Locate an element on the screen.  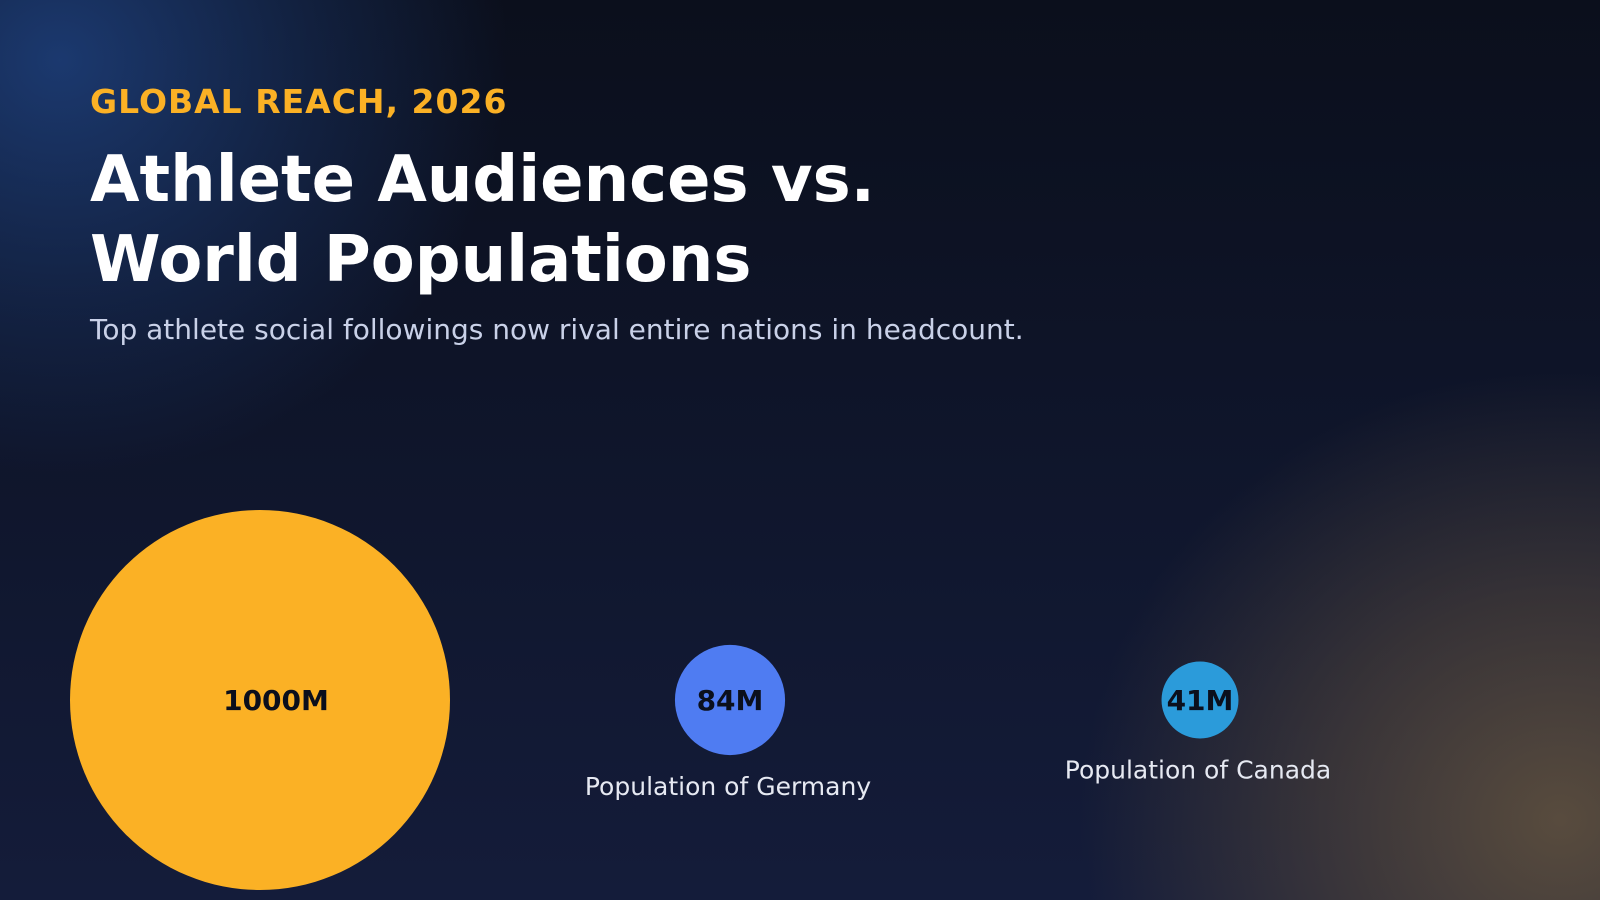
bubble-value-label: 84M is located at coordinates (730, 700).